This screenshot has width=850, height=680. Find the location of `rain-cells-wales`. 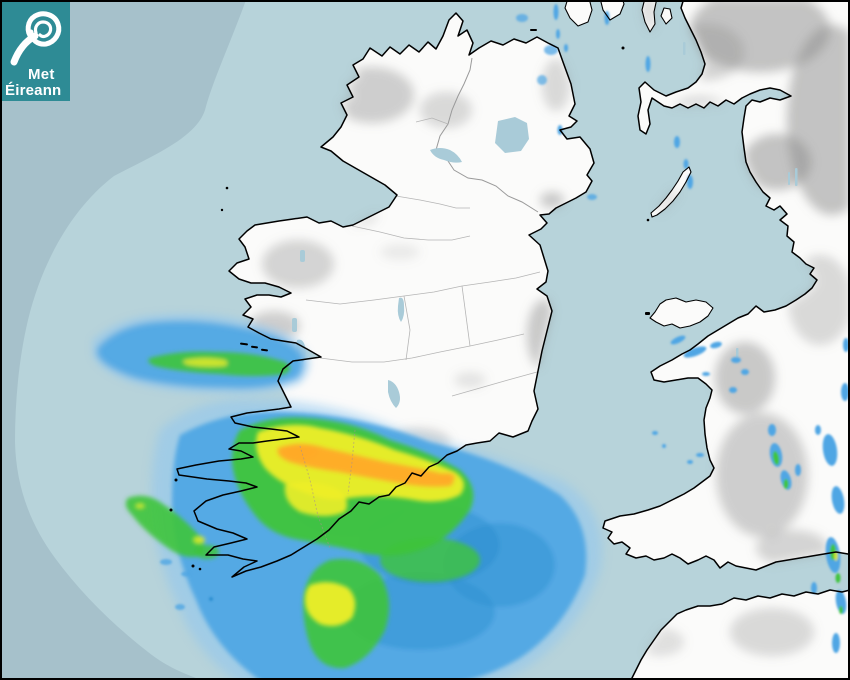

rain-cells-wales is located at coordinates (750, 494).